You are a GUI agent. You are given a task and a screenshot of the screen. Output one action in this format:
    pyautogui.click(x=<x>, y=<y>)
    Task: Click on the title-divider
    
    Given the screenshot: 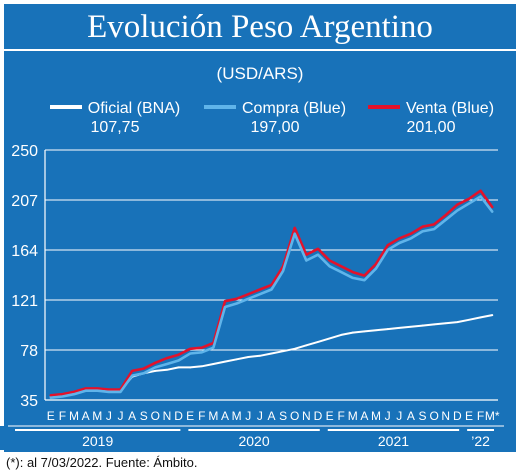 What is the action you would take?
    pyautogui.click(x=260, y=50)
    